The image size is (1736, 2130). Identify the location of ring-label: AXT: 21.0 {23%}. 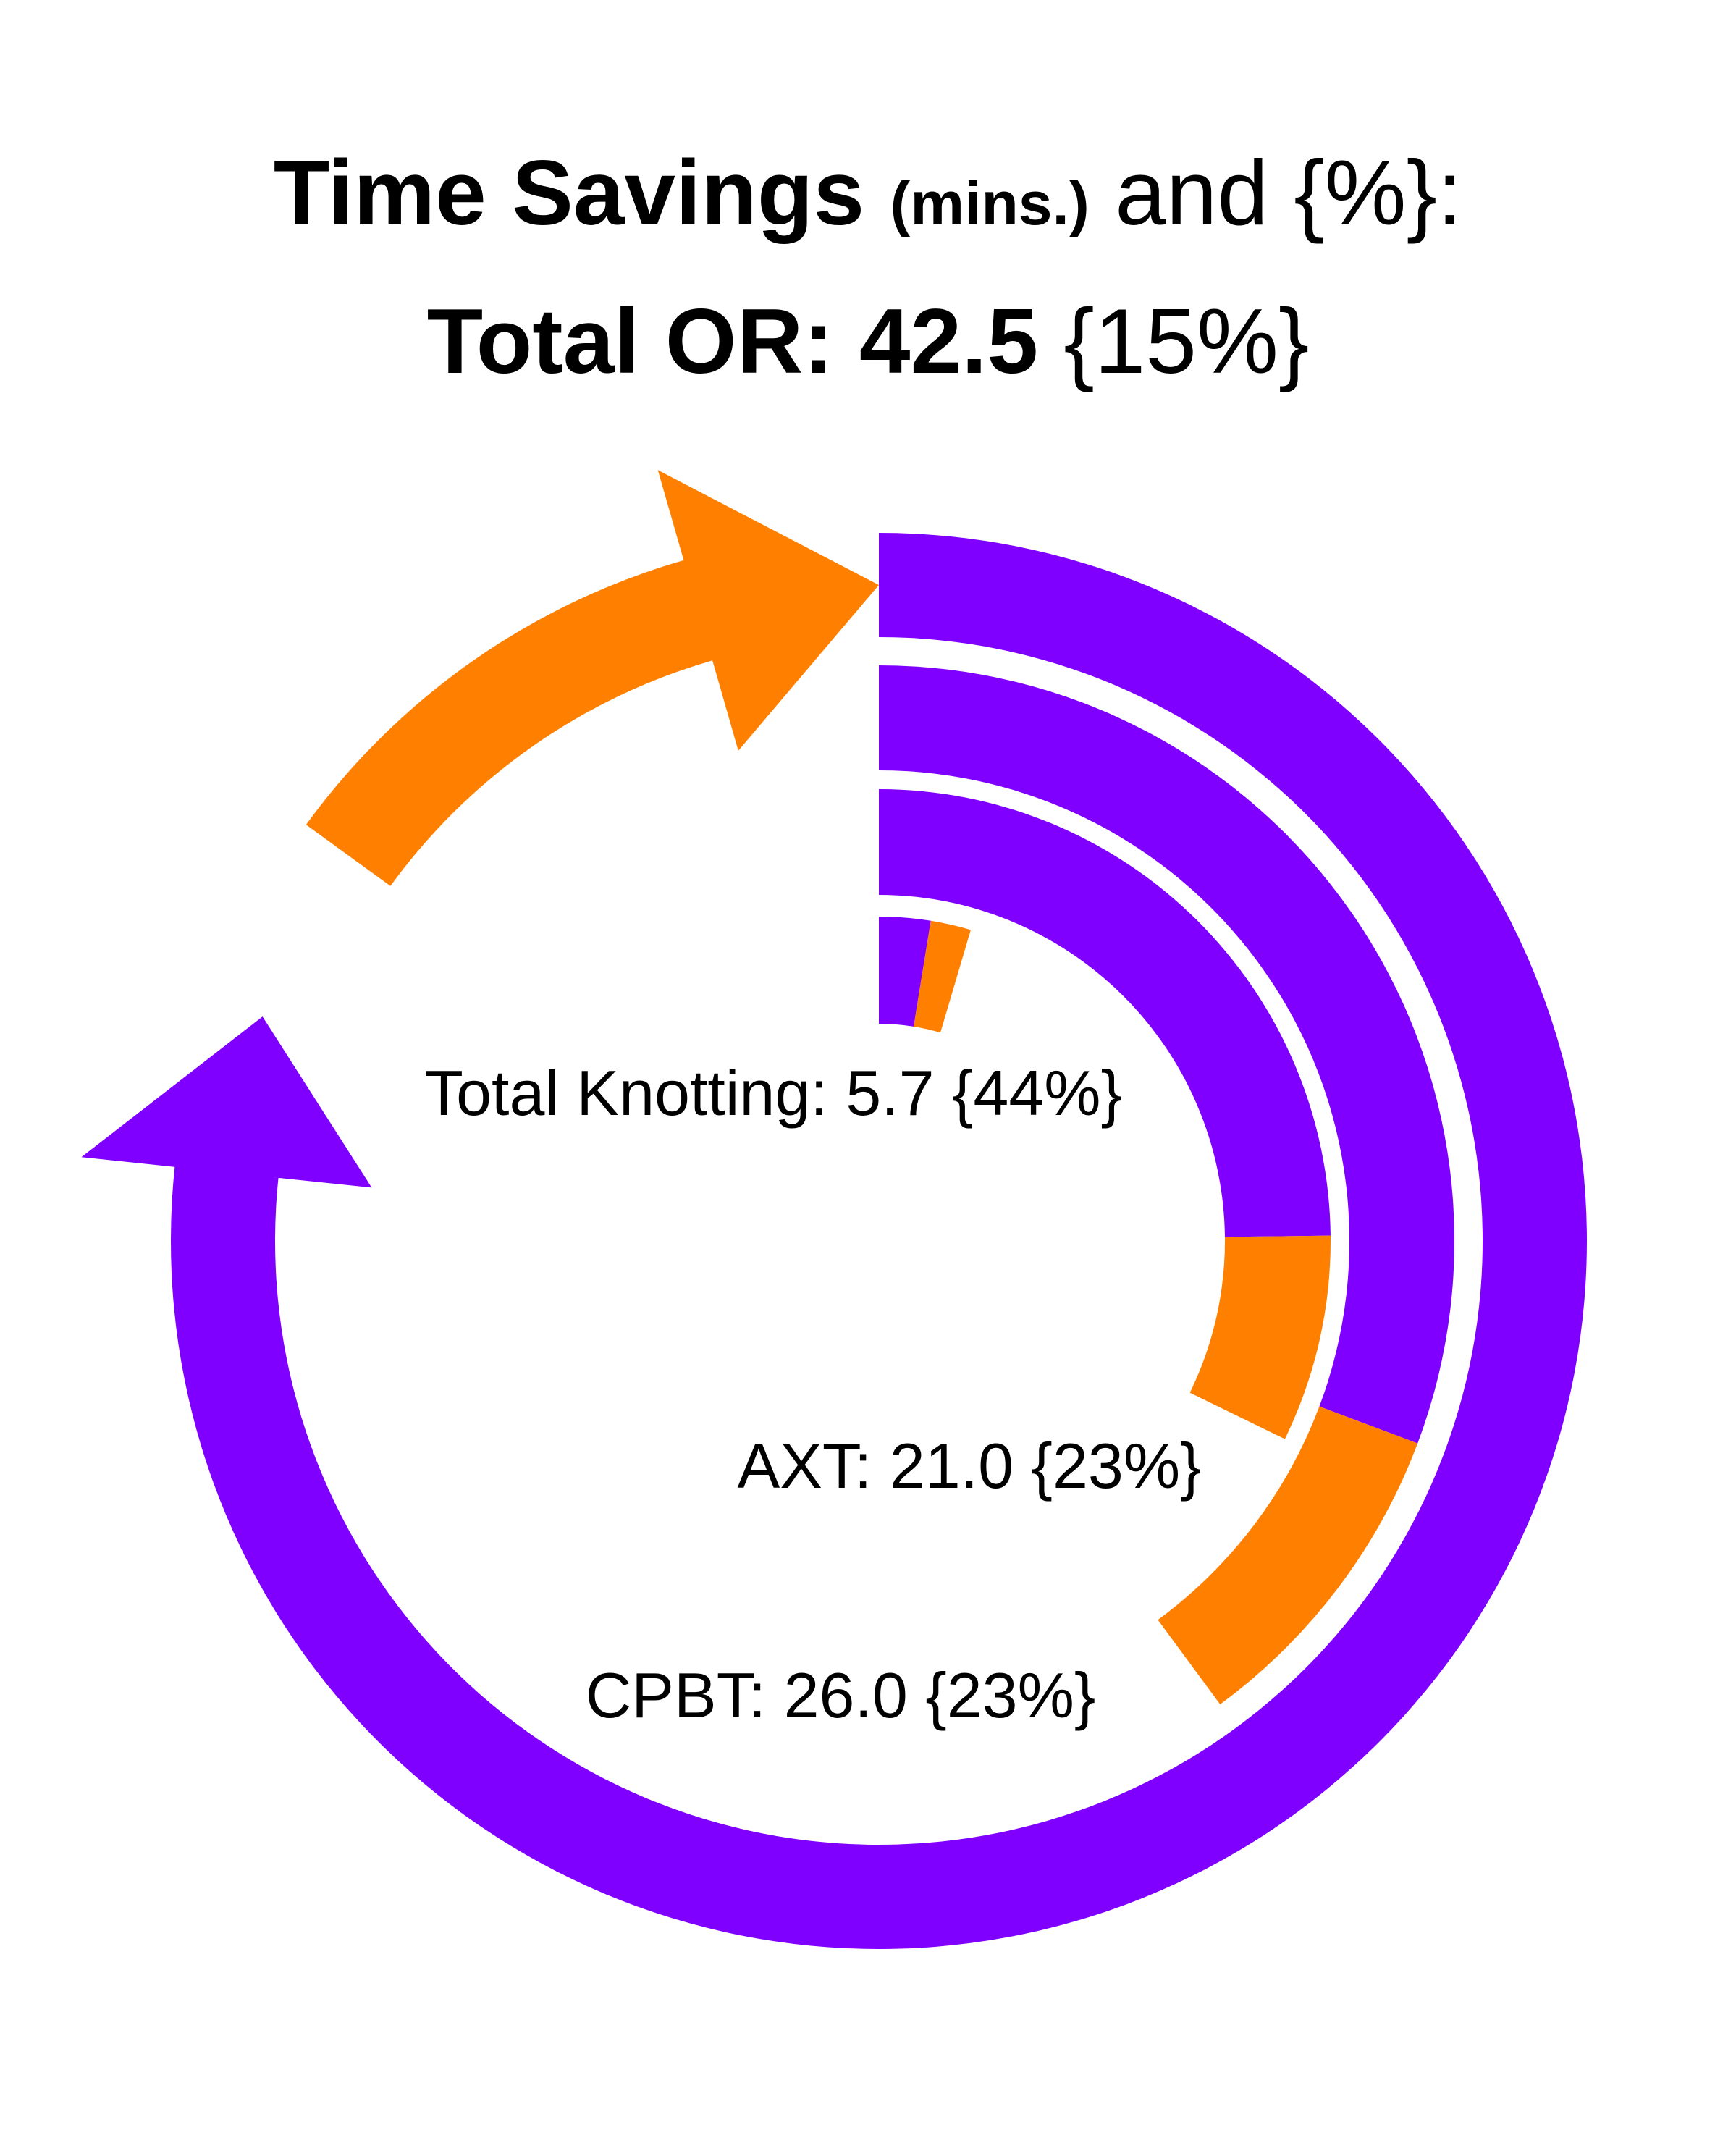
(970, 1466).